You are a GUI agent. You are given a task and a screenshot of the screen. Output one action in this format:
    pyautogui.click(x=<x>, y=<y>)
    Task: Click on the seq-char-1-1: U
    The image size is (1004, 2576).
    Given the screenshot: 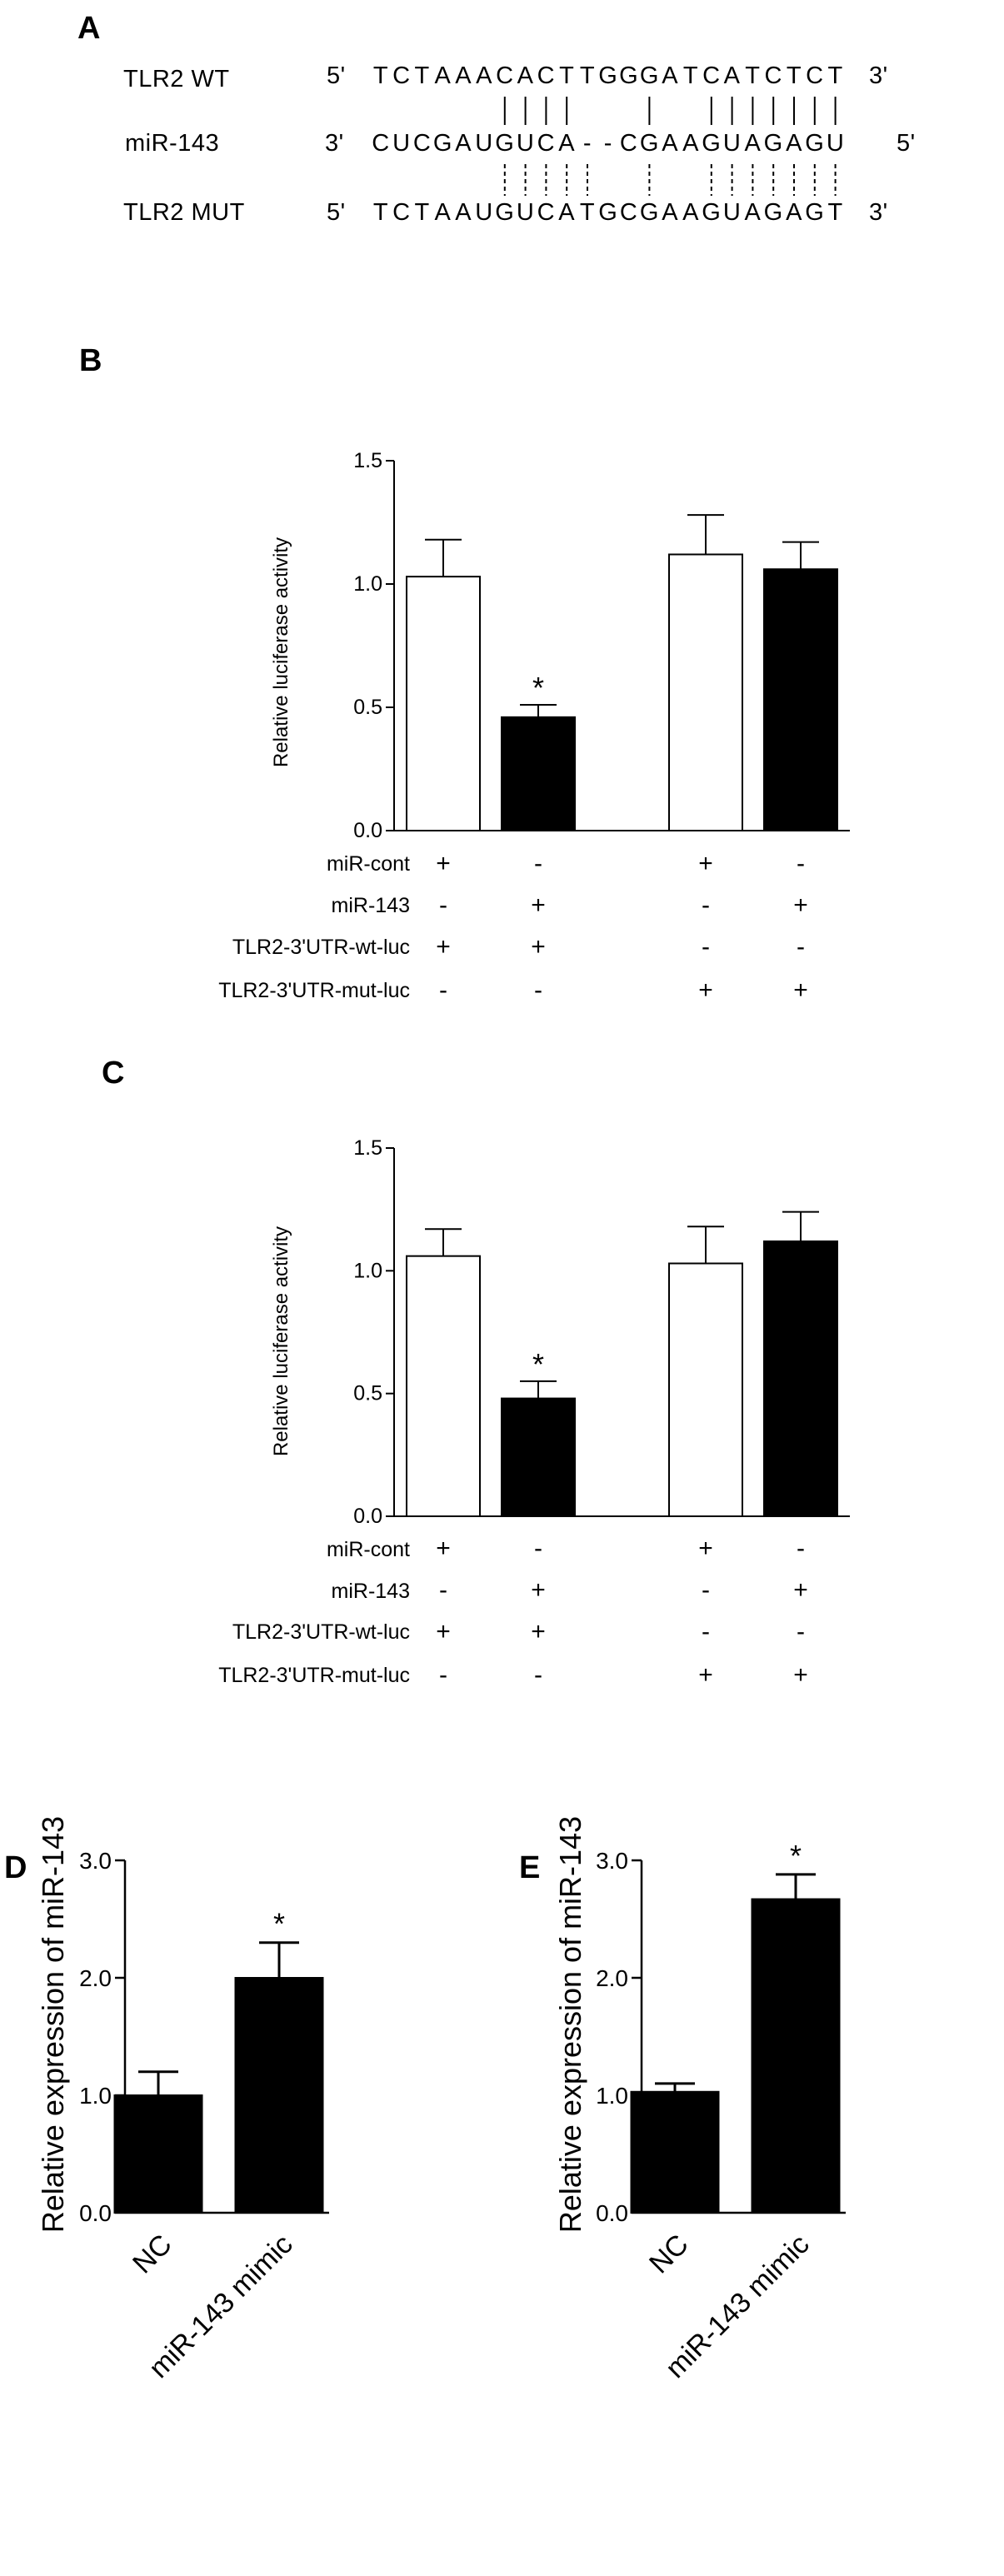 What is the action you would take?
    pyautogui.click(x=401, y=143)
    